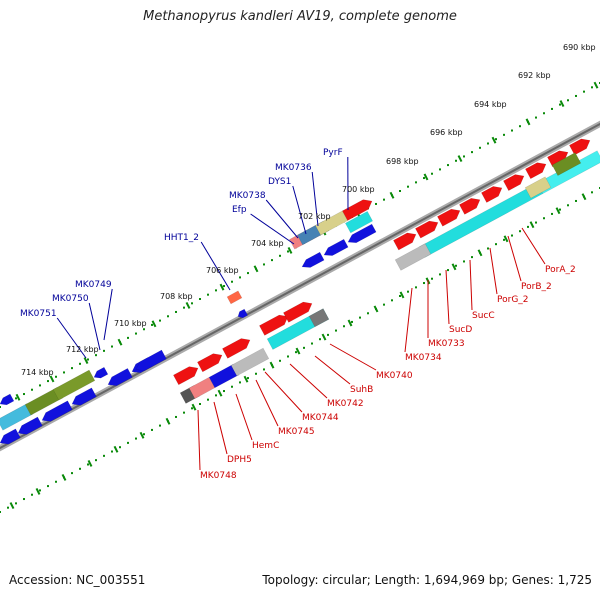 This screenshot has width=600, height=600. What do you see at coordinates (265, 446) in the screenshot?
I see `gene-label: HemC` at bounding box center [265, 446].